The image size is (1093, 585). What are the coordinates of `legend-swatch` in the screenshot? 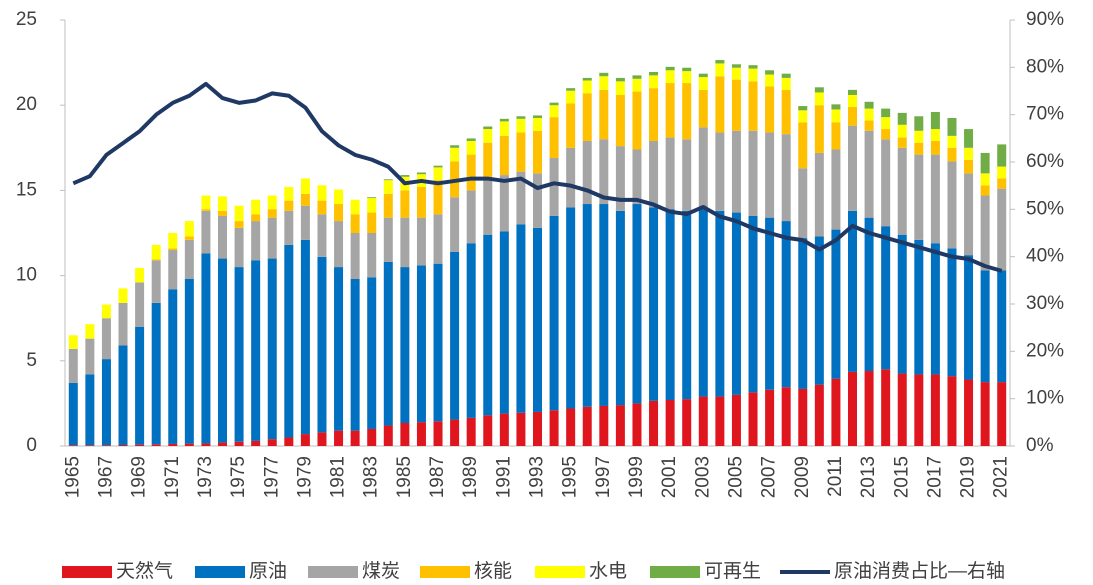 It's located at (560, 572).